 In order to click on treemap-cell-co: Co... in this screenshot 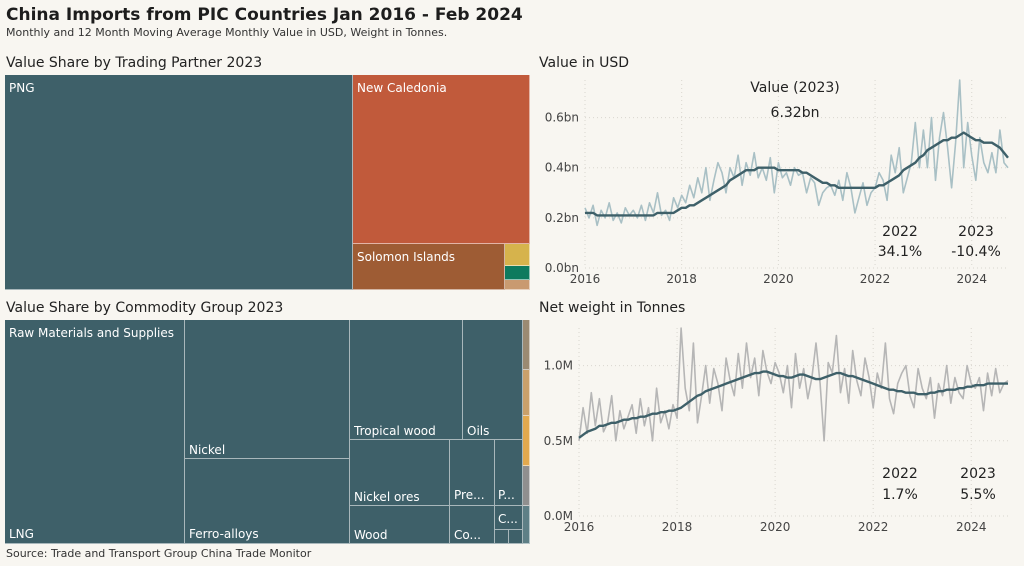, I will do `click(472, 525)`.